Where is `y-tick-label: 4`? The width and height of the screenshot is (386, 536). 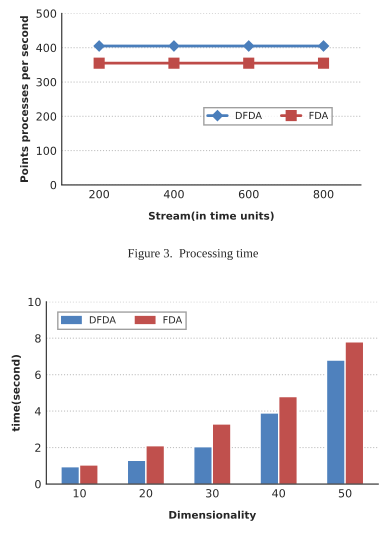
y-tick-label: 4 is located at coordinates (37, 411).